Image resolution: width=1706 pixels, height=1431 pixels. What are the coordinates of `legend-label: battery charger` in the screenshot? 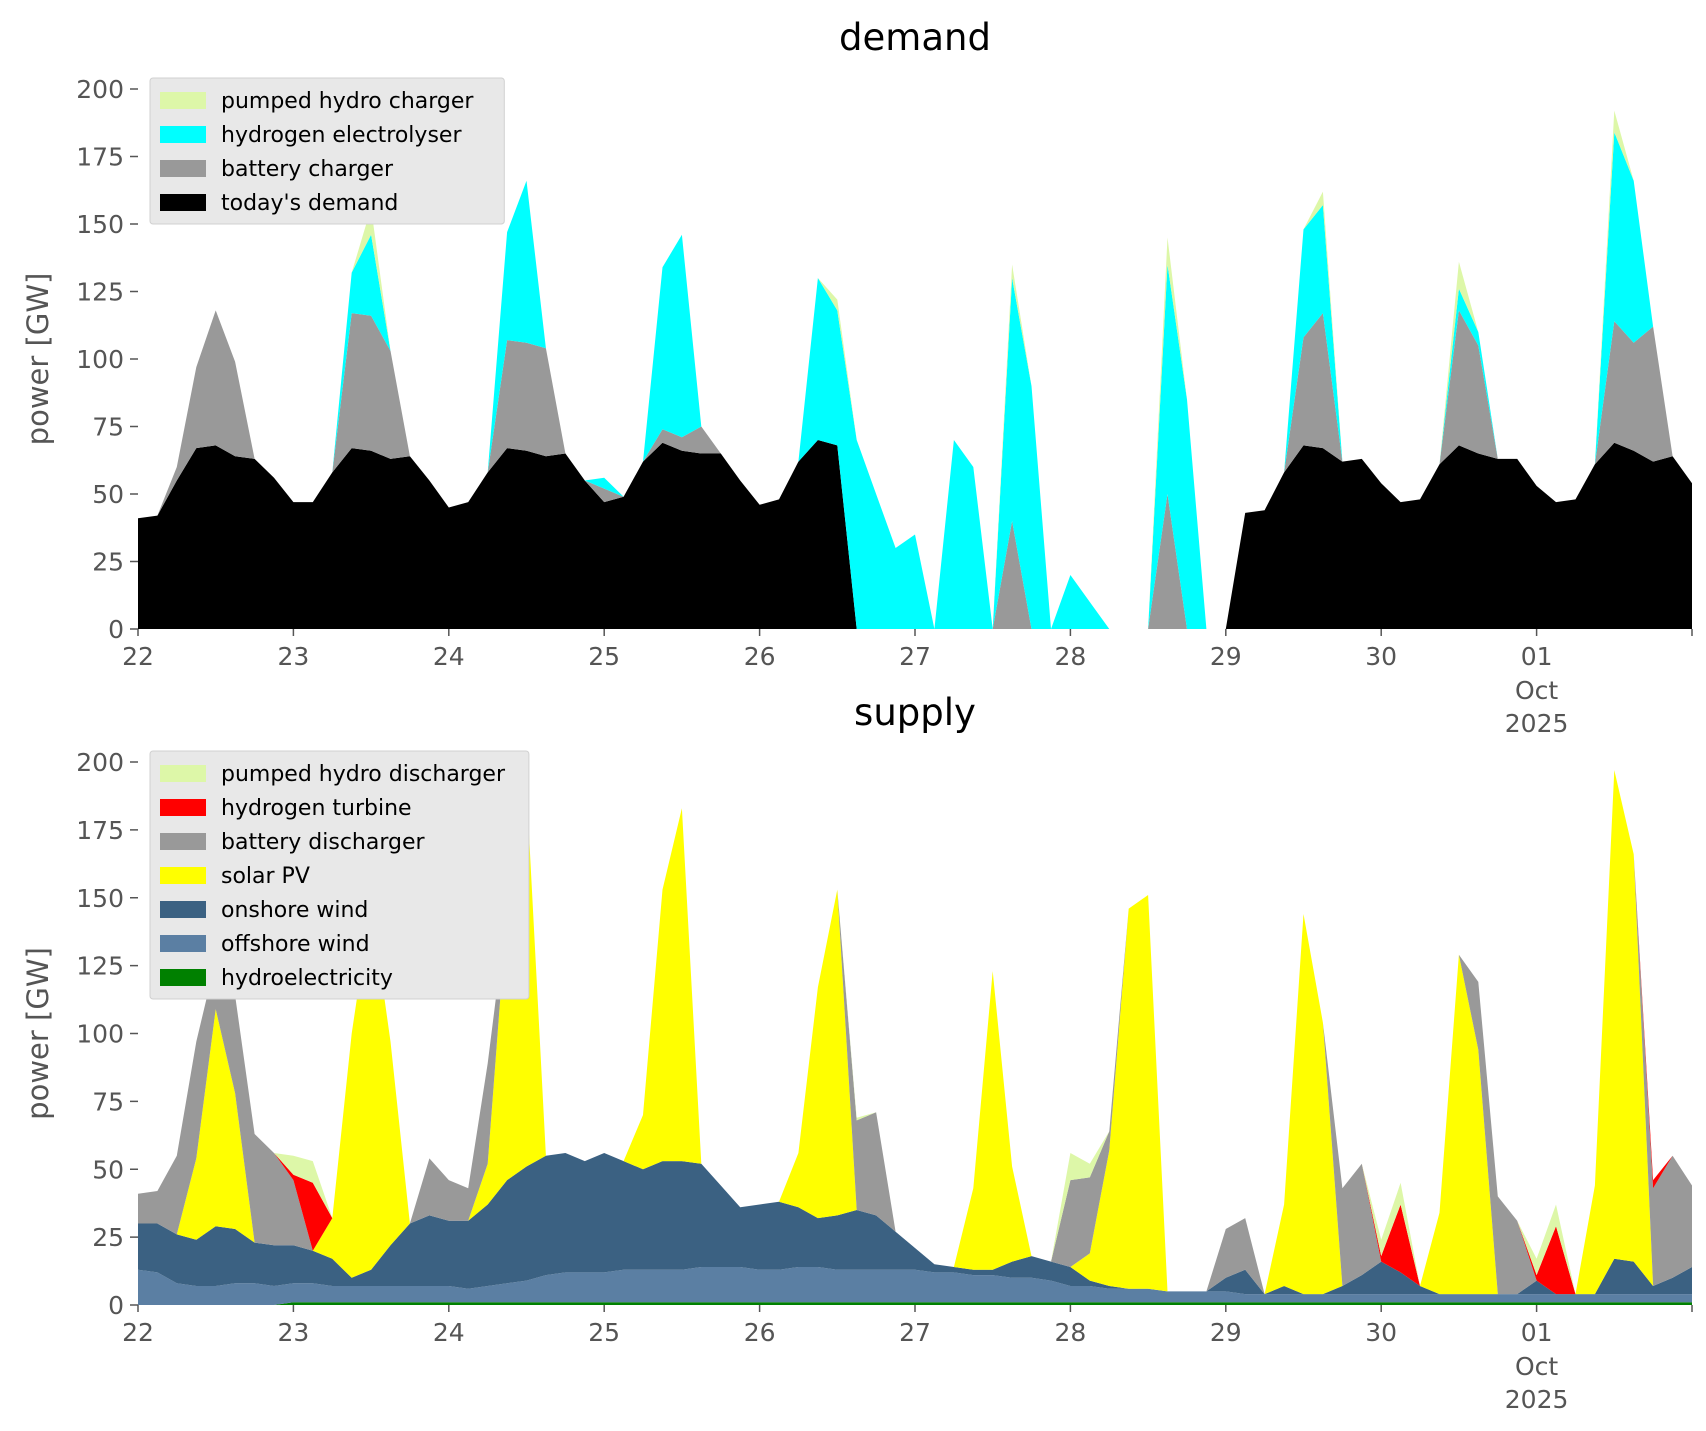 It's located at (307, 169).